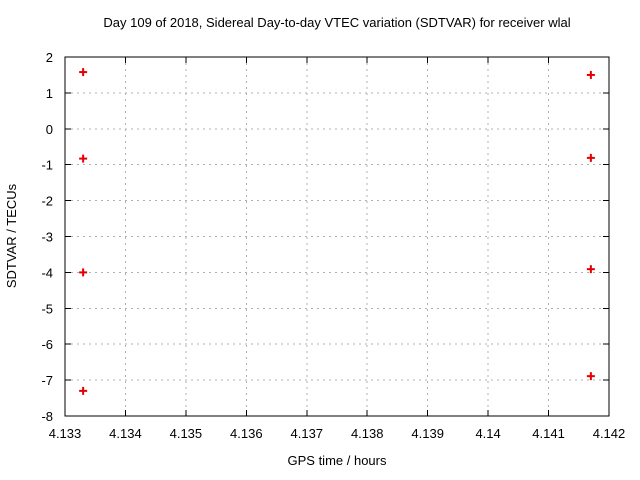 The height and width of the screenshot is (480, 640). I want to click on x-tick-label: 4.135, so click(186, 433).